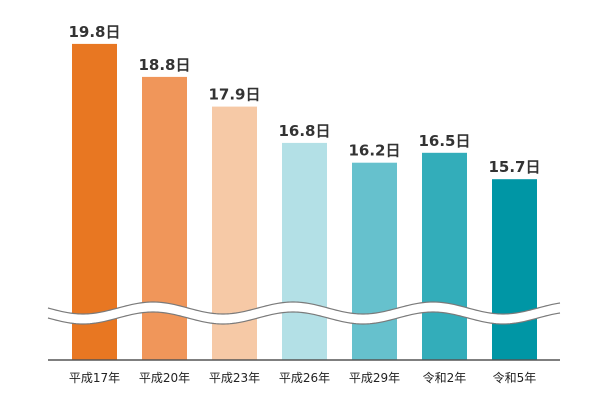 Image resolution: width=600 pixels, height=400 pixels. I want to click on bar-value-label: 16.5日, so click(444, 141).